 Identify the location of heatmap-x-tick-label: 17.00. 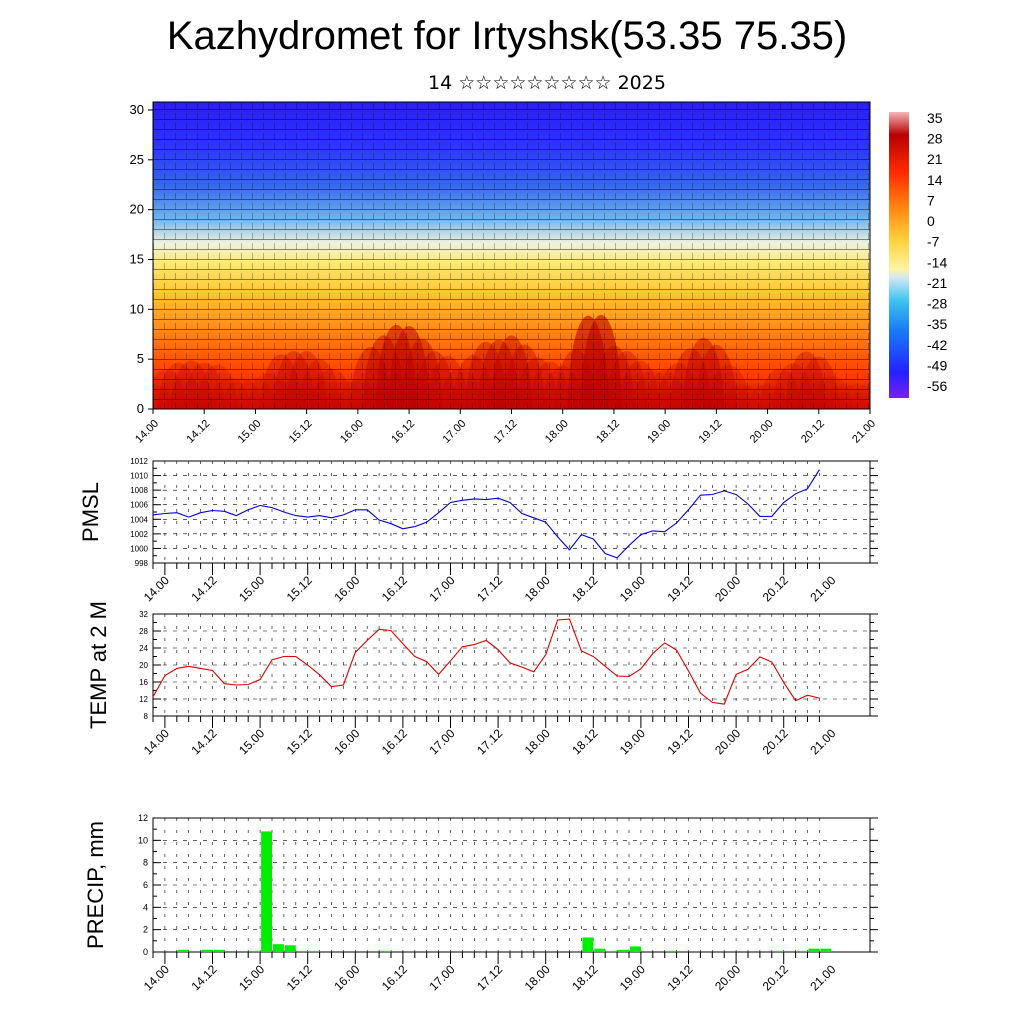
(454, 432).